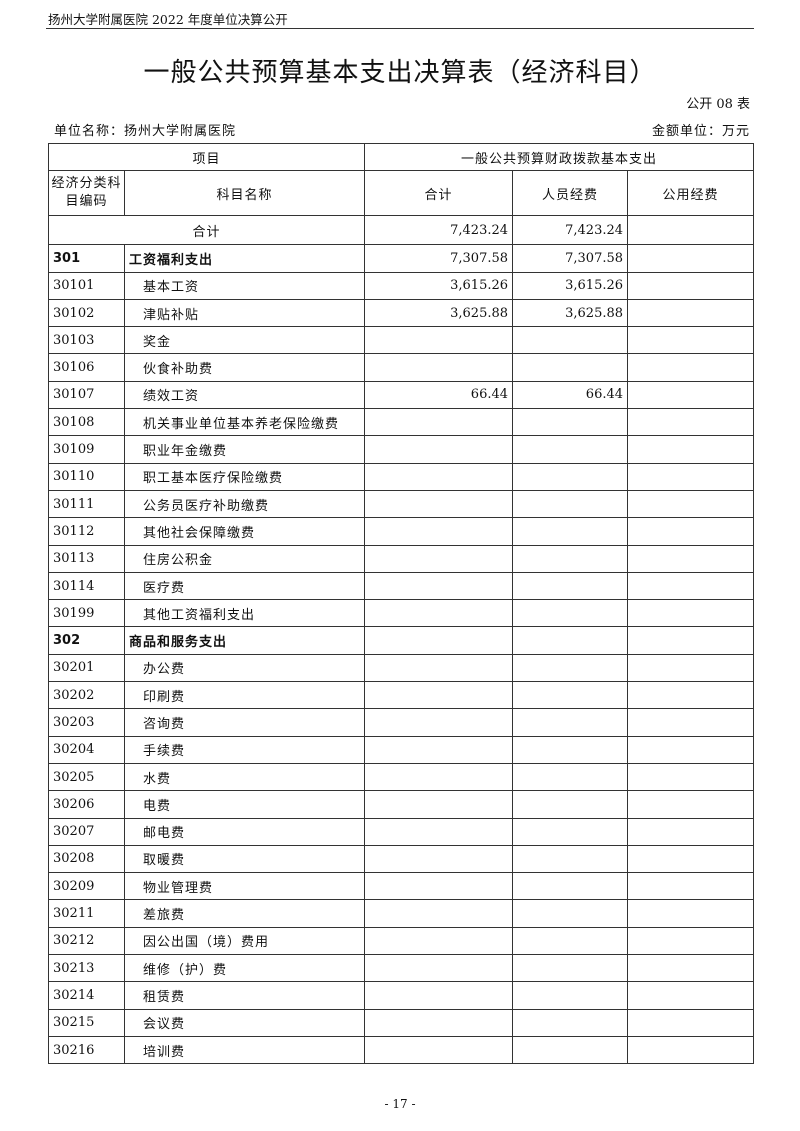 The width and height of the screenshot is (800, 1131). What do you see at coordinates (244, 586) in the screenshot?
I see `row-name: 医疗费` at bounding box center [244, 586].